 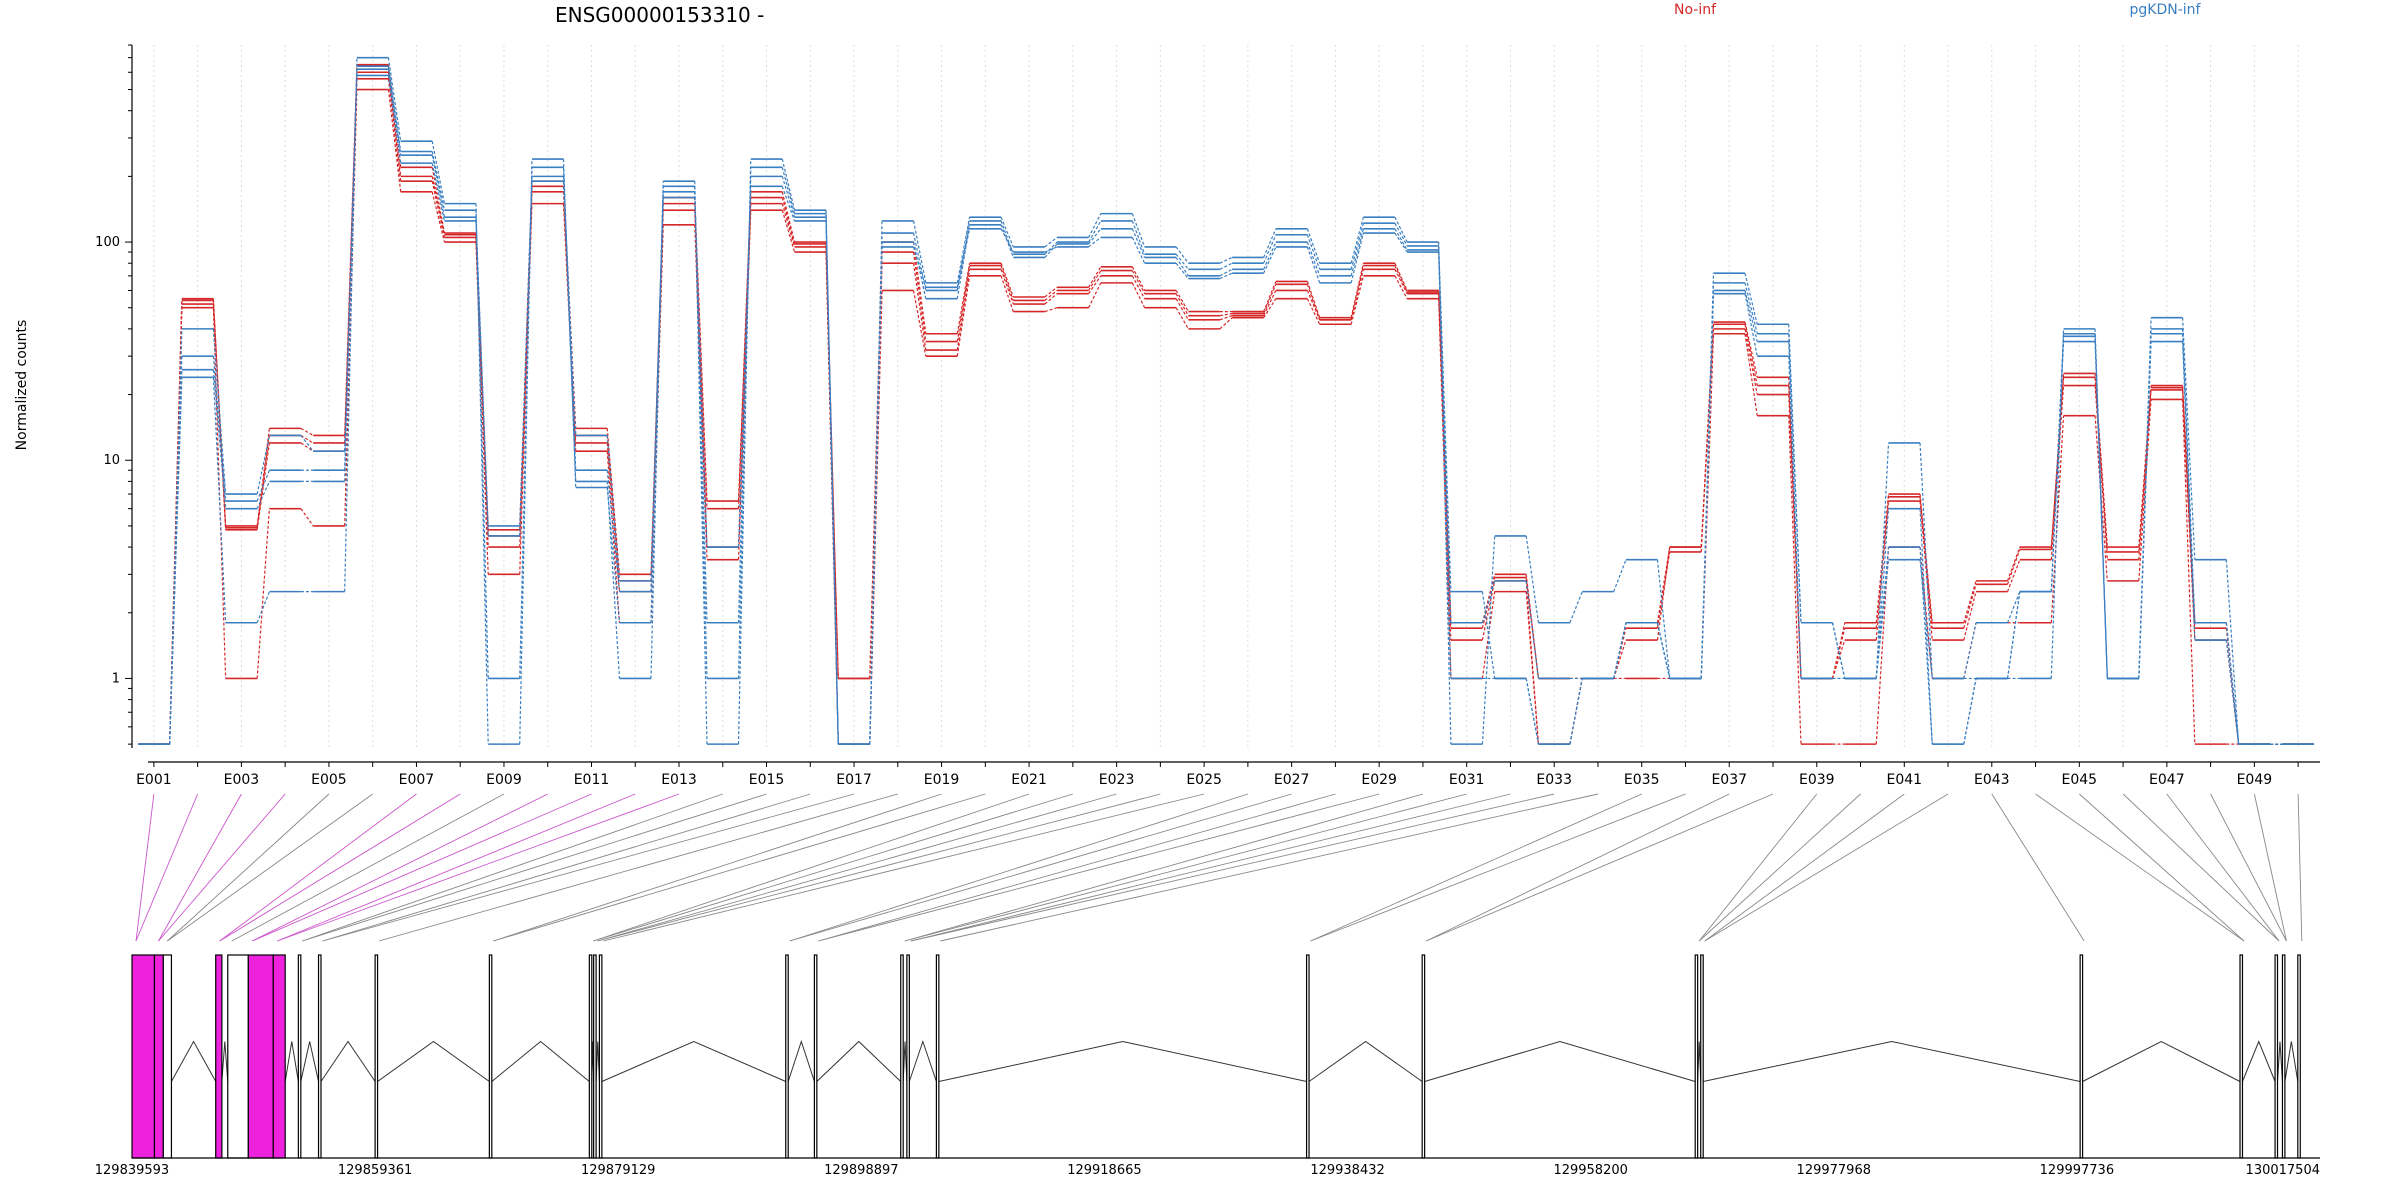 What do you see at coordinates (1204, 780) in the screenshot?
I see `exon-tick-label: E025` at bounding box center [1204, 780].